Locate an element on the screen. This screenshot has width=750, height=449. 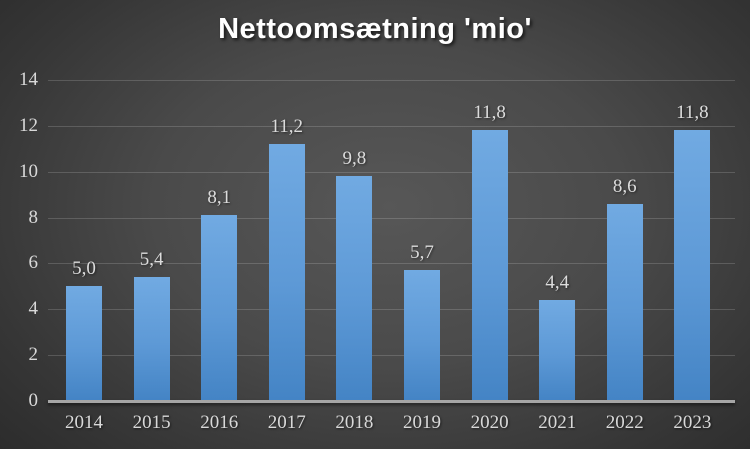
y-axis-tick-label: 2 is located at coordinates (33, 355).